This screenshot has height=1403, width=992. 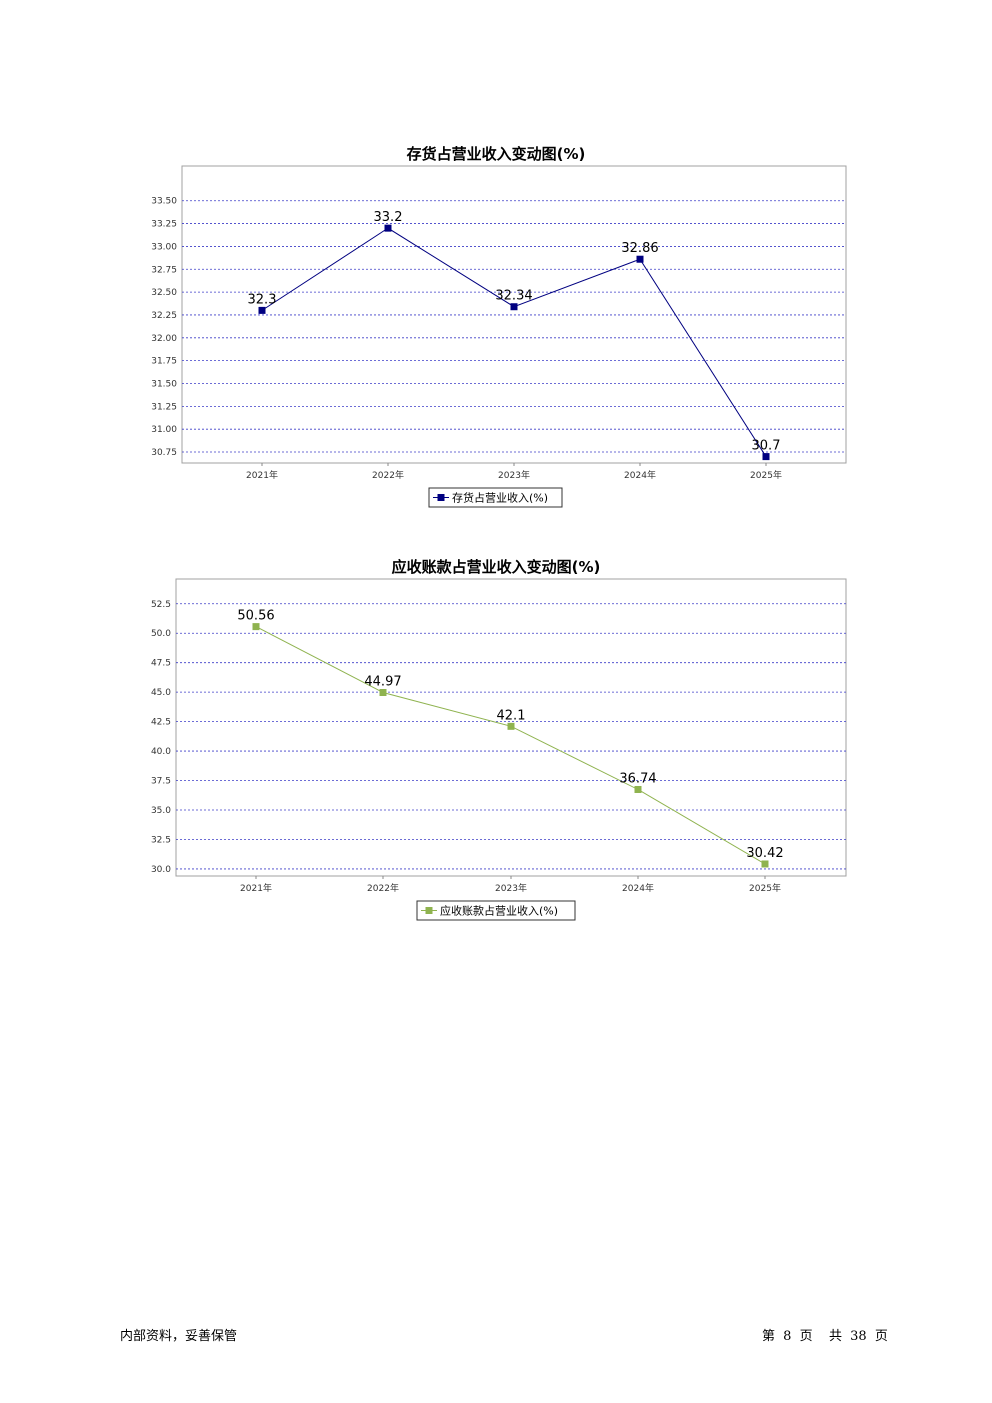 I want to click on y-tick-label: 31.00, so click(x=164, y=430).